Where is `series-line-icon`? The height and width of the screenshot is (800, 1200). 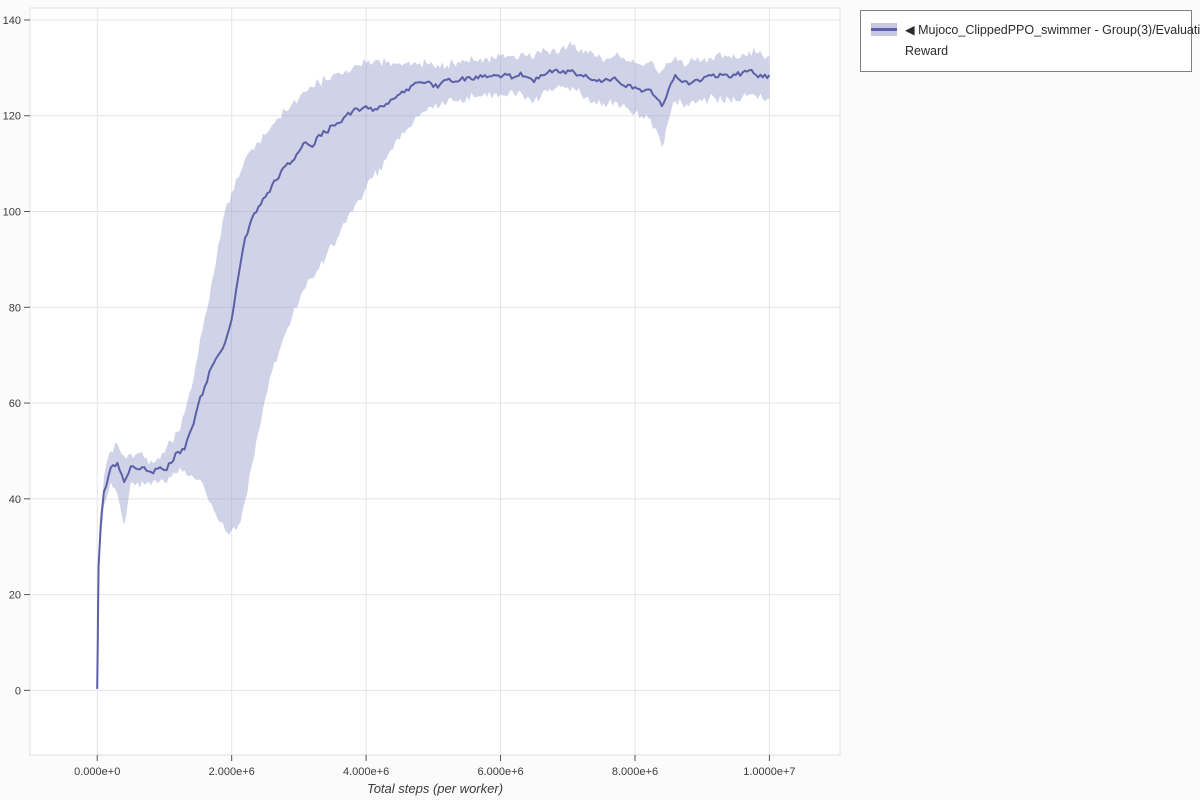 series-line-icon is located at coordinates (884, 29).